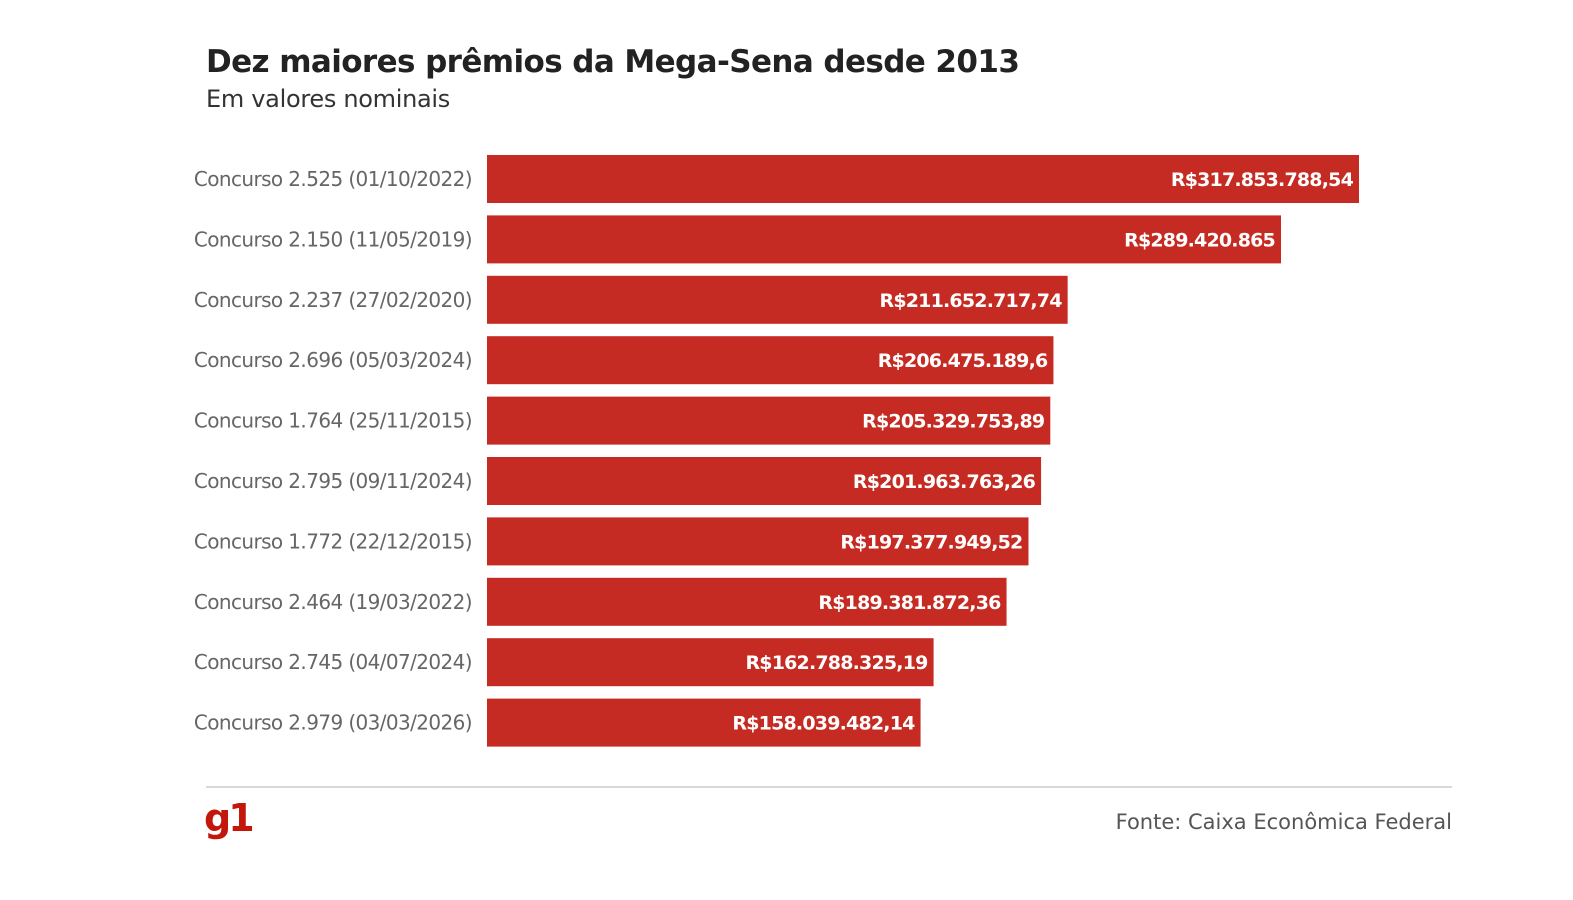  What do you see at coordinates (931, 542) in the screenshot?
I see `bar-value-label: R$197.377.949,52` at bounding box center [931, 542].